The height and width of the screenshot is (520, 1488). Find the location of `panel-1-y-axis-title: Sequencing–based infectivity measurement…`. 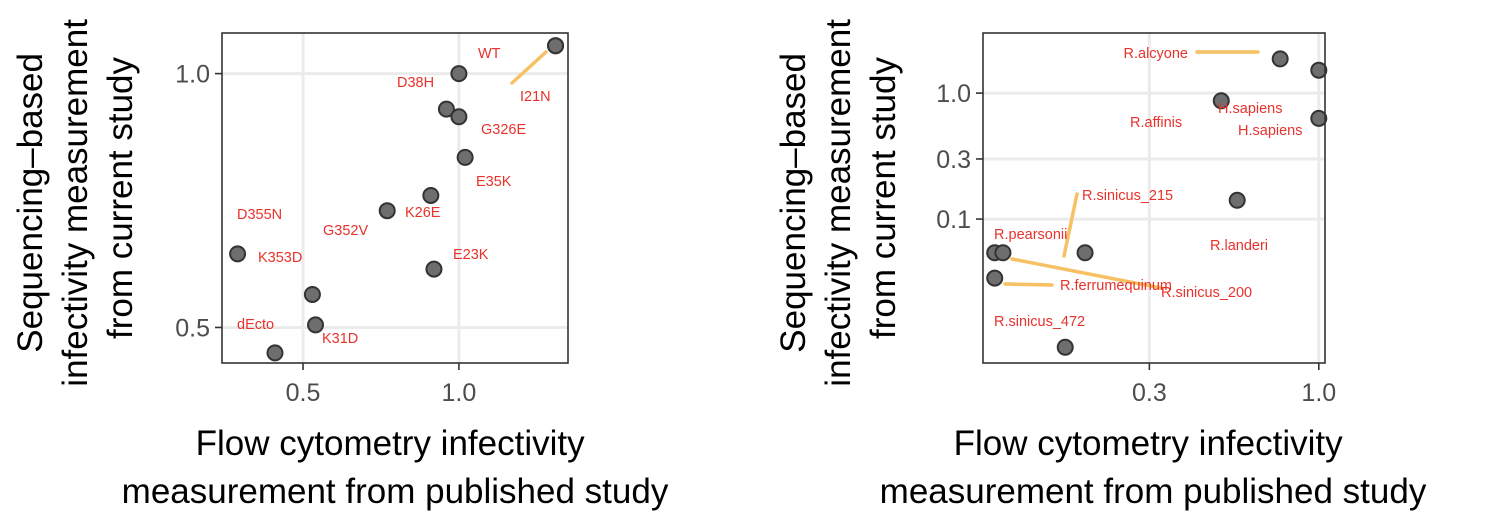

panel-1-y-axis-title: Sequencing–based infectivity measurement… is located at coordinates (75, 197).